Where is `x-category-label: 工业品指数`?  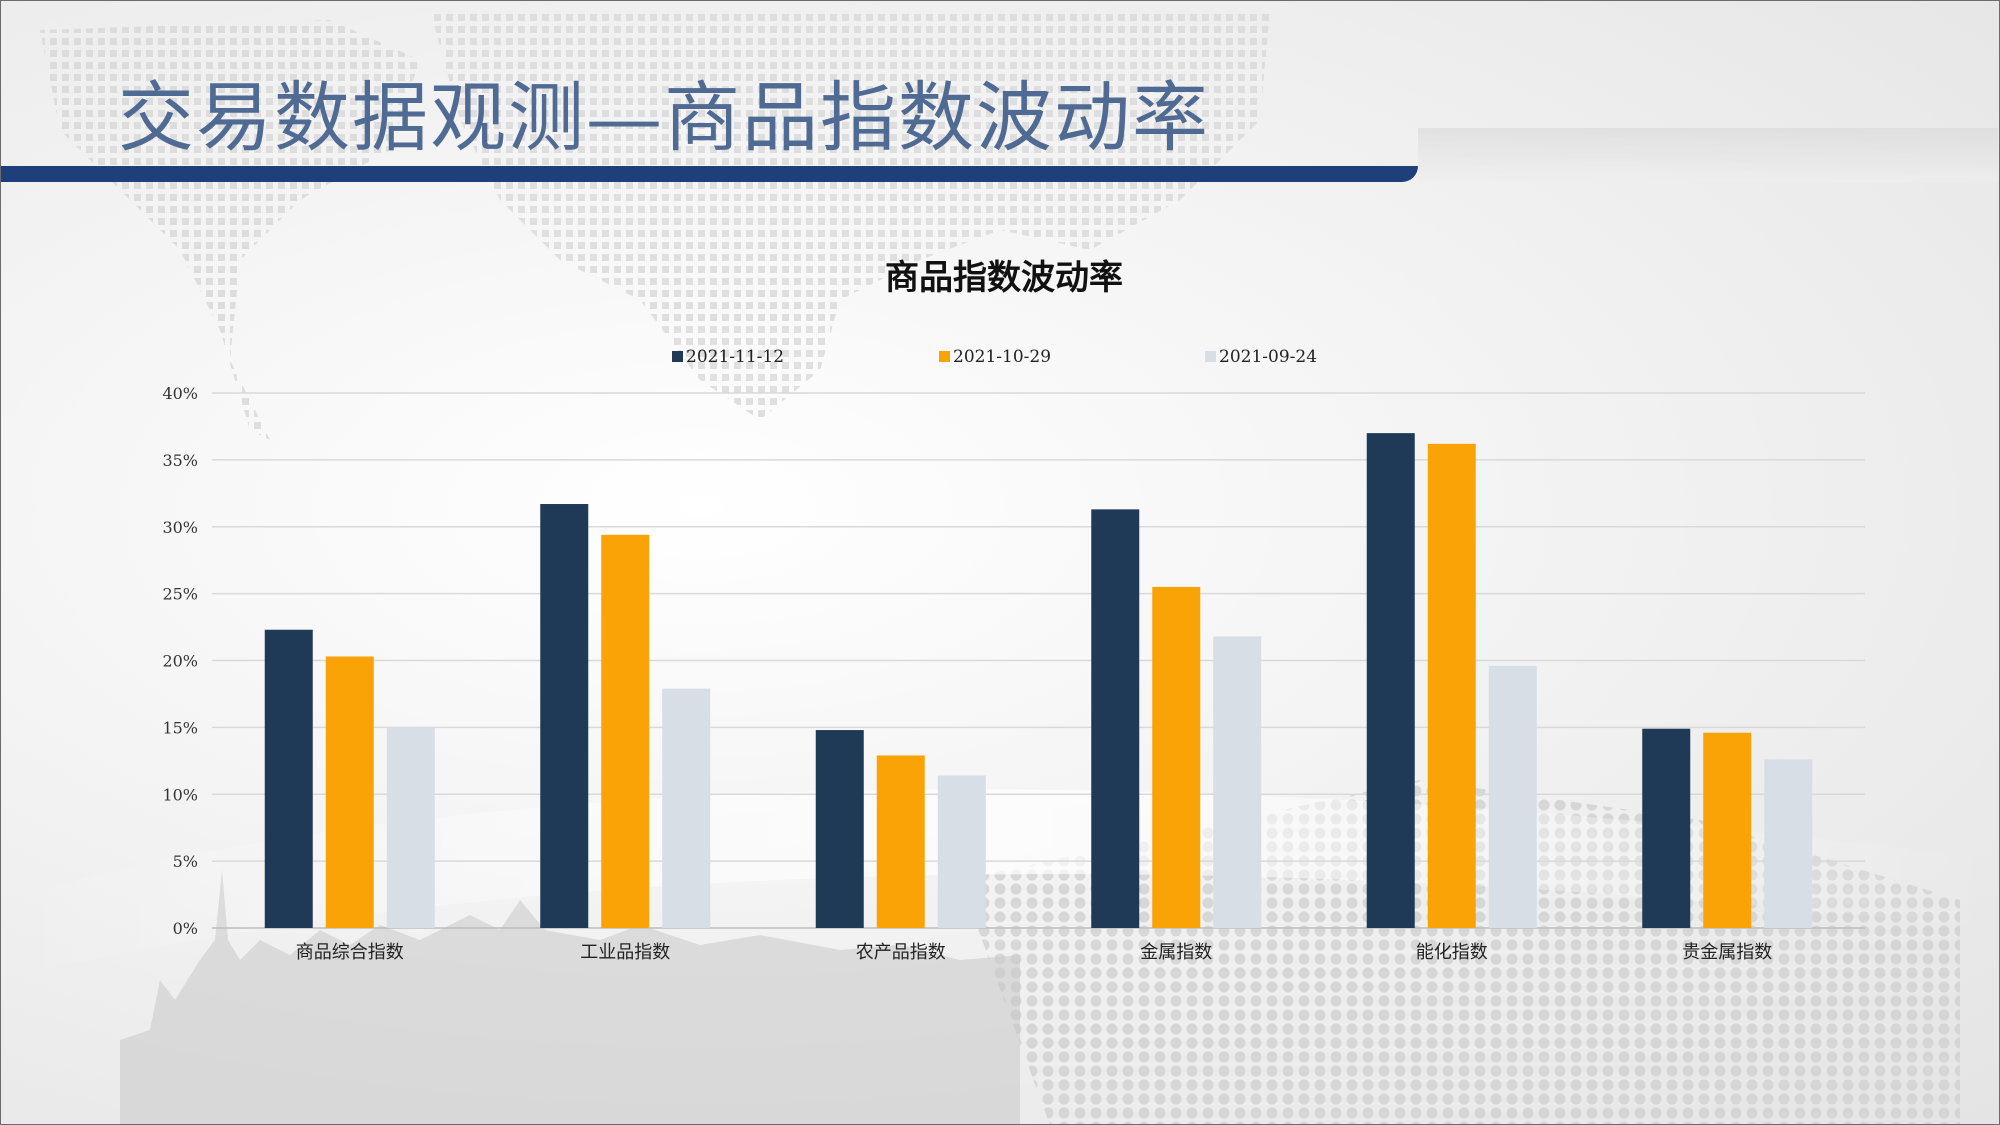 x-category-label: 工业品指数 is located at coordinates (625, 952).